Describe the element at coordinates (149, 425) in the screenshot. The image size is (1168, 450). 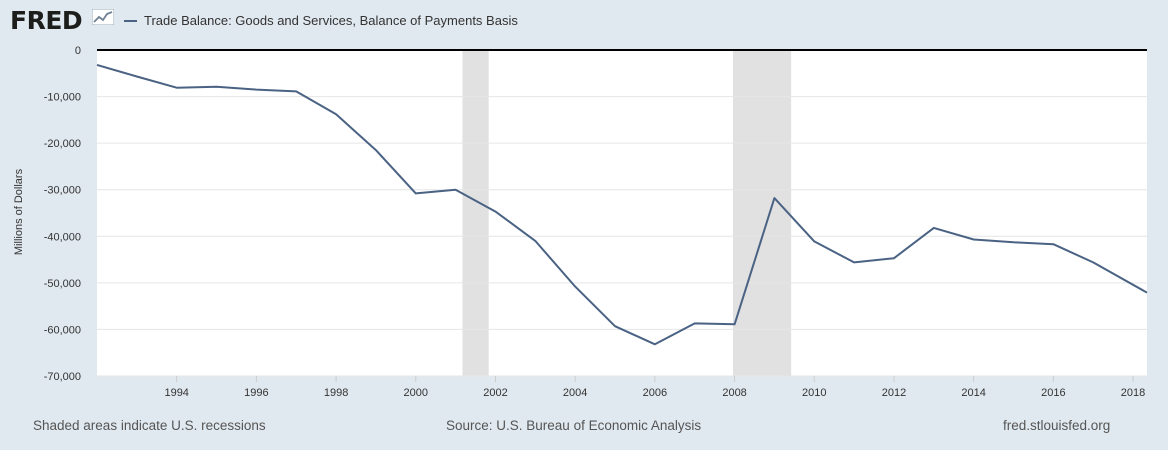
I see `recession-note: Shaded areas indicate U.S. recessions` at that location.